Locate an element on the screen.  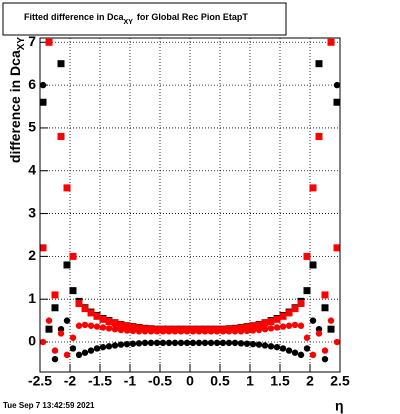
y-tick-label: 3 is located at coordinates (32, 212).